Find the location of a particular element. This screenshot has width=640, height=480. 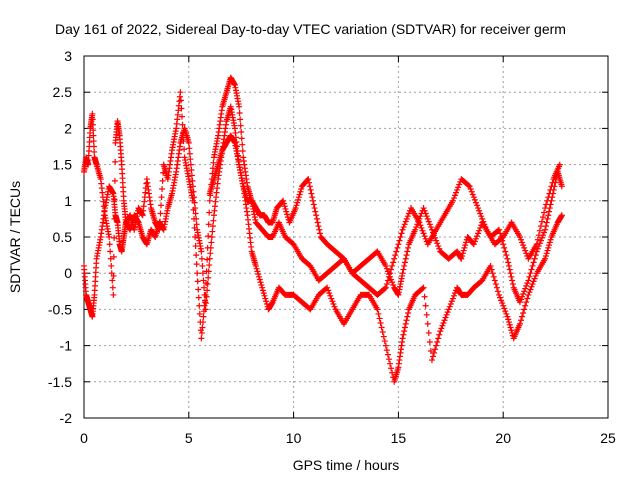

y-tick-labels: -2 -1.5 -1 -0.5 0 0.5 1 1.5 2 2.5 3 is located at coordinates (60, 237).